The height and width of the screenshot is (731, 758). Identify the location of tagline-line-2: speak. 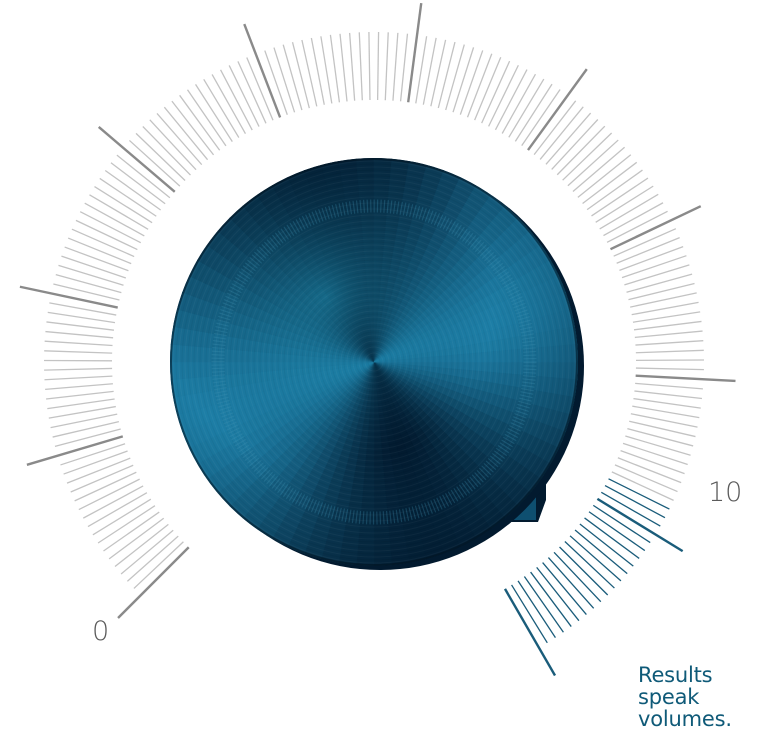
(697, 697).